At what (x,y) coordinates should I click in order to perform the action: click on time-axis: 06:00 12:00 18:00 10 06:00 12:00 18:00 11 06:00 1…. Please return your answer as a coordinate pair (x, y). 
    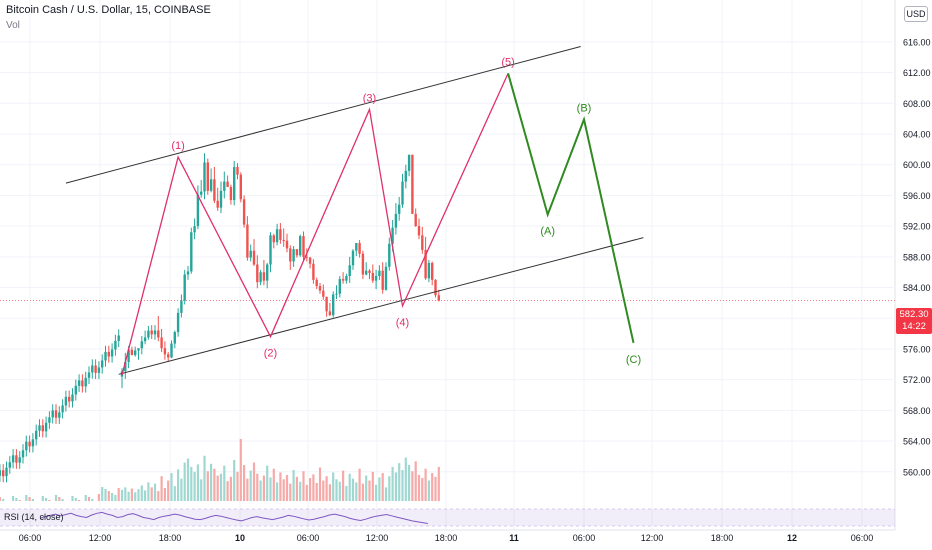
    Looking at the image, I should click on (446, 538).